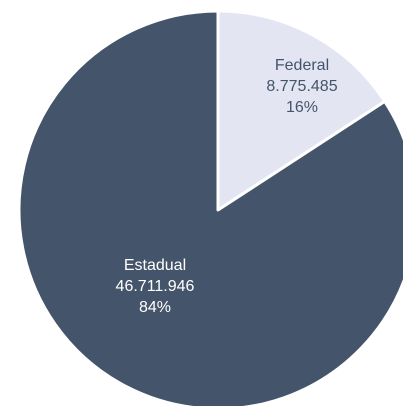  What do you see at coordinates (302, 65) in the screenshot?
I see `slice-label-federal: Federal` at bounding box center [302, 65].